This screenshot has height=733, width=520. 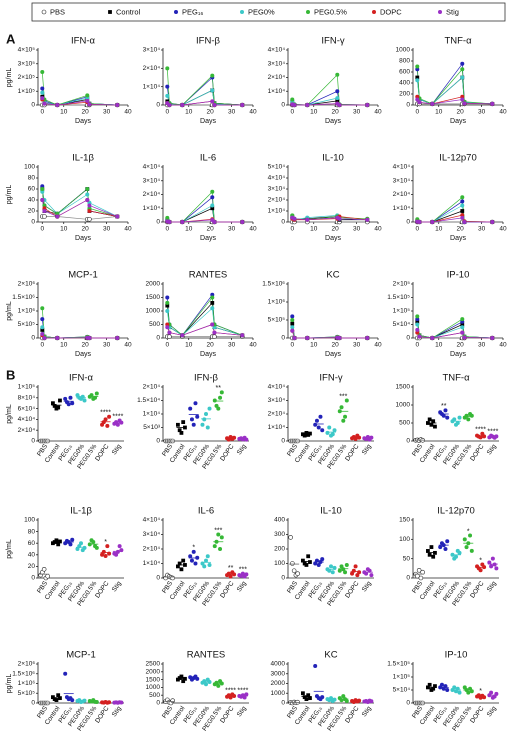 I want to click on y-tick-label: 3×10⁵, so click(x=27, y=63).